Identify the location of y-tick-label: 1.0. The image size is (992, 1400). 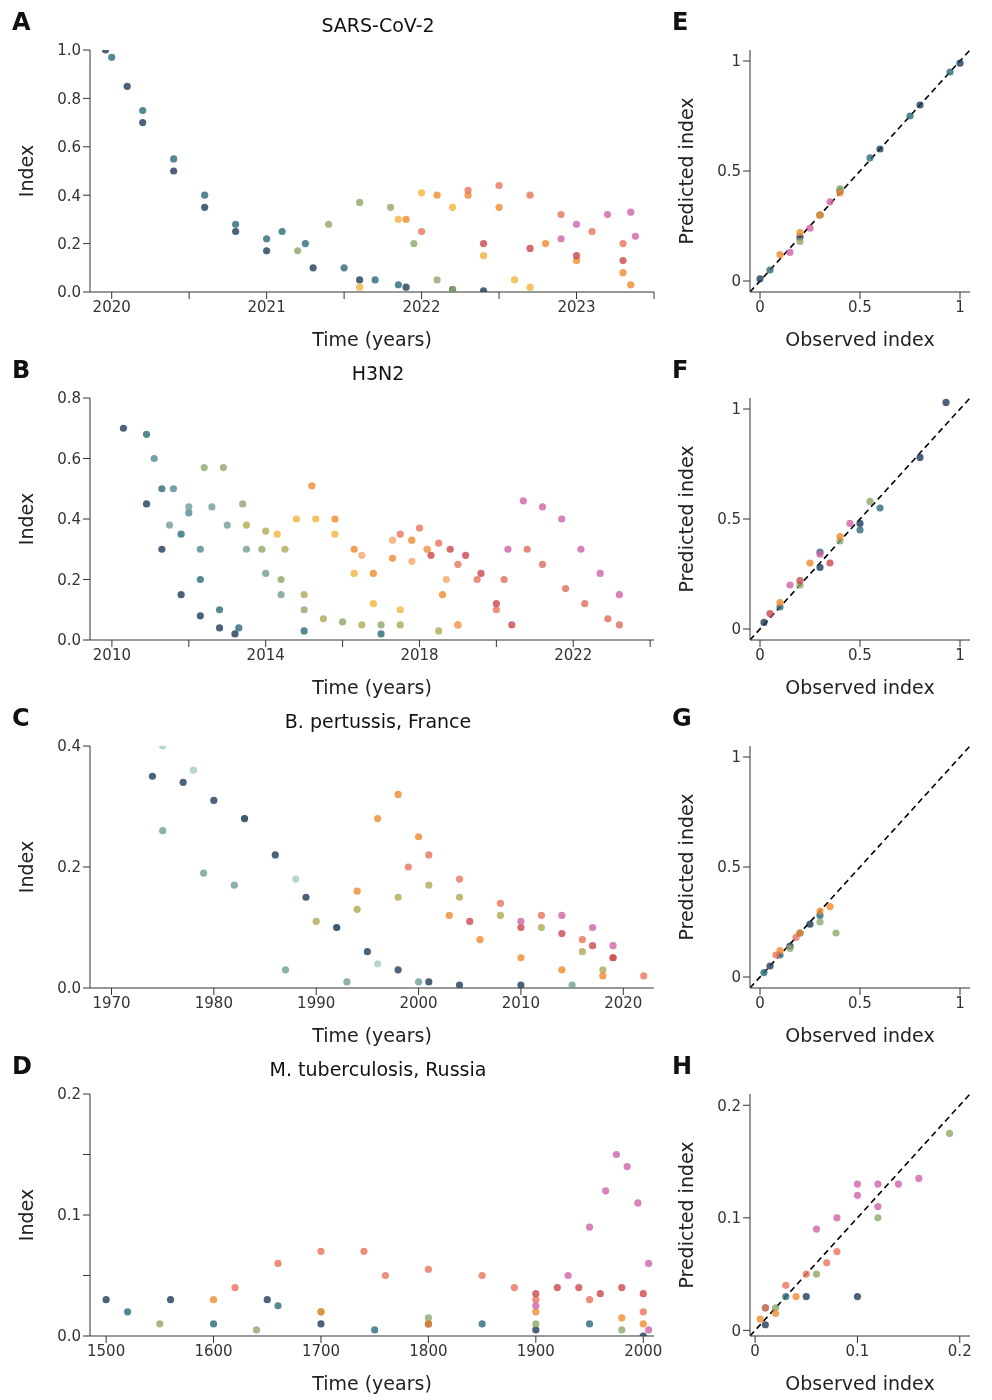
(69, 50).